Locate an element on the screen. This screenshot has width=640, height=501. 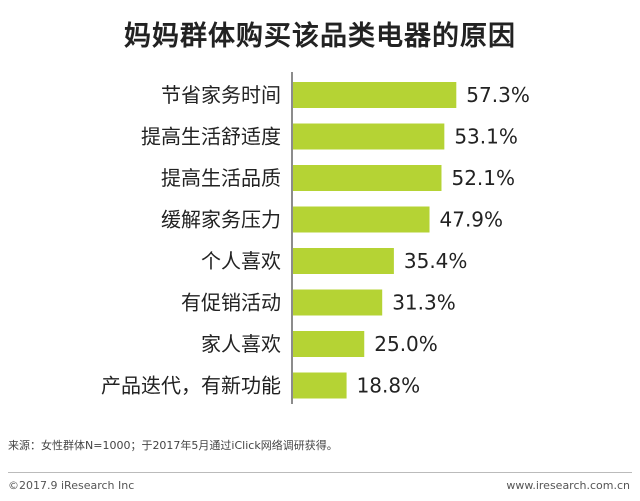
category-label: 有促销活动 is located at coordinates (231, 303).